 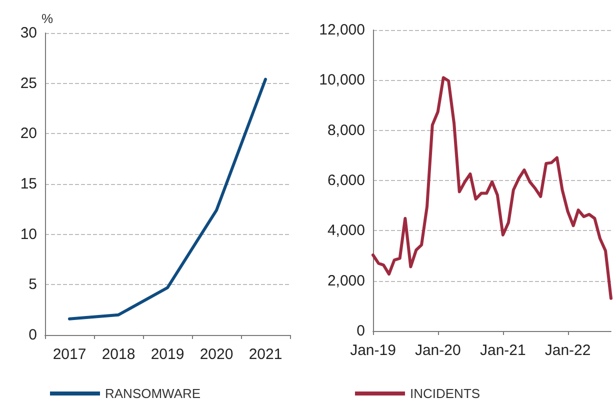 I want to click on x-tick-label: 2020, so click(x=217, y=354).